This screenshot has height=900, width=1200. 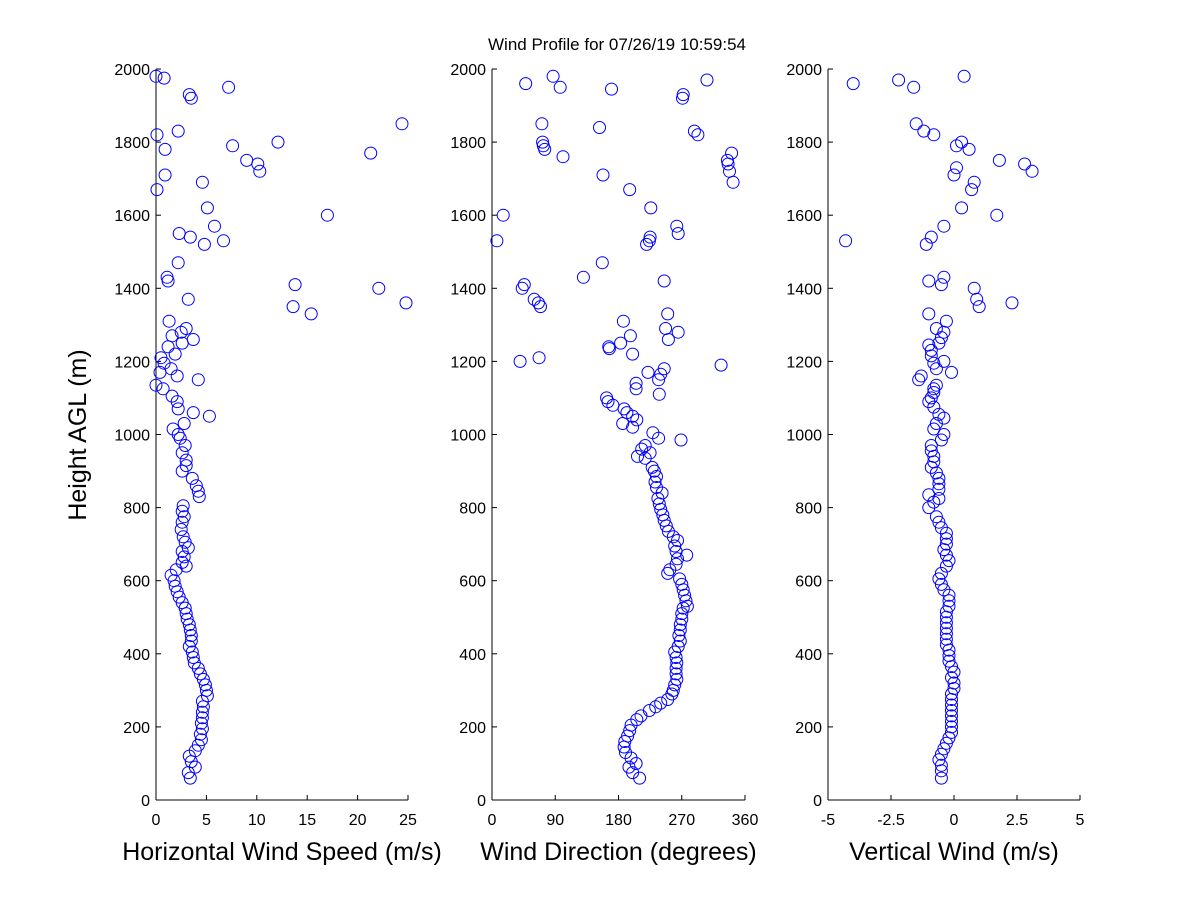 What do you see at coordinates (617, 44) in the screenshot?
I see `figure-title: Wind Profile for 07/26/19 10:59:54` at bounding box center [617, 44].